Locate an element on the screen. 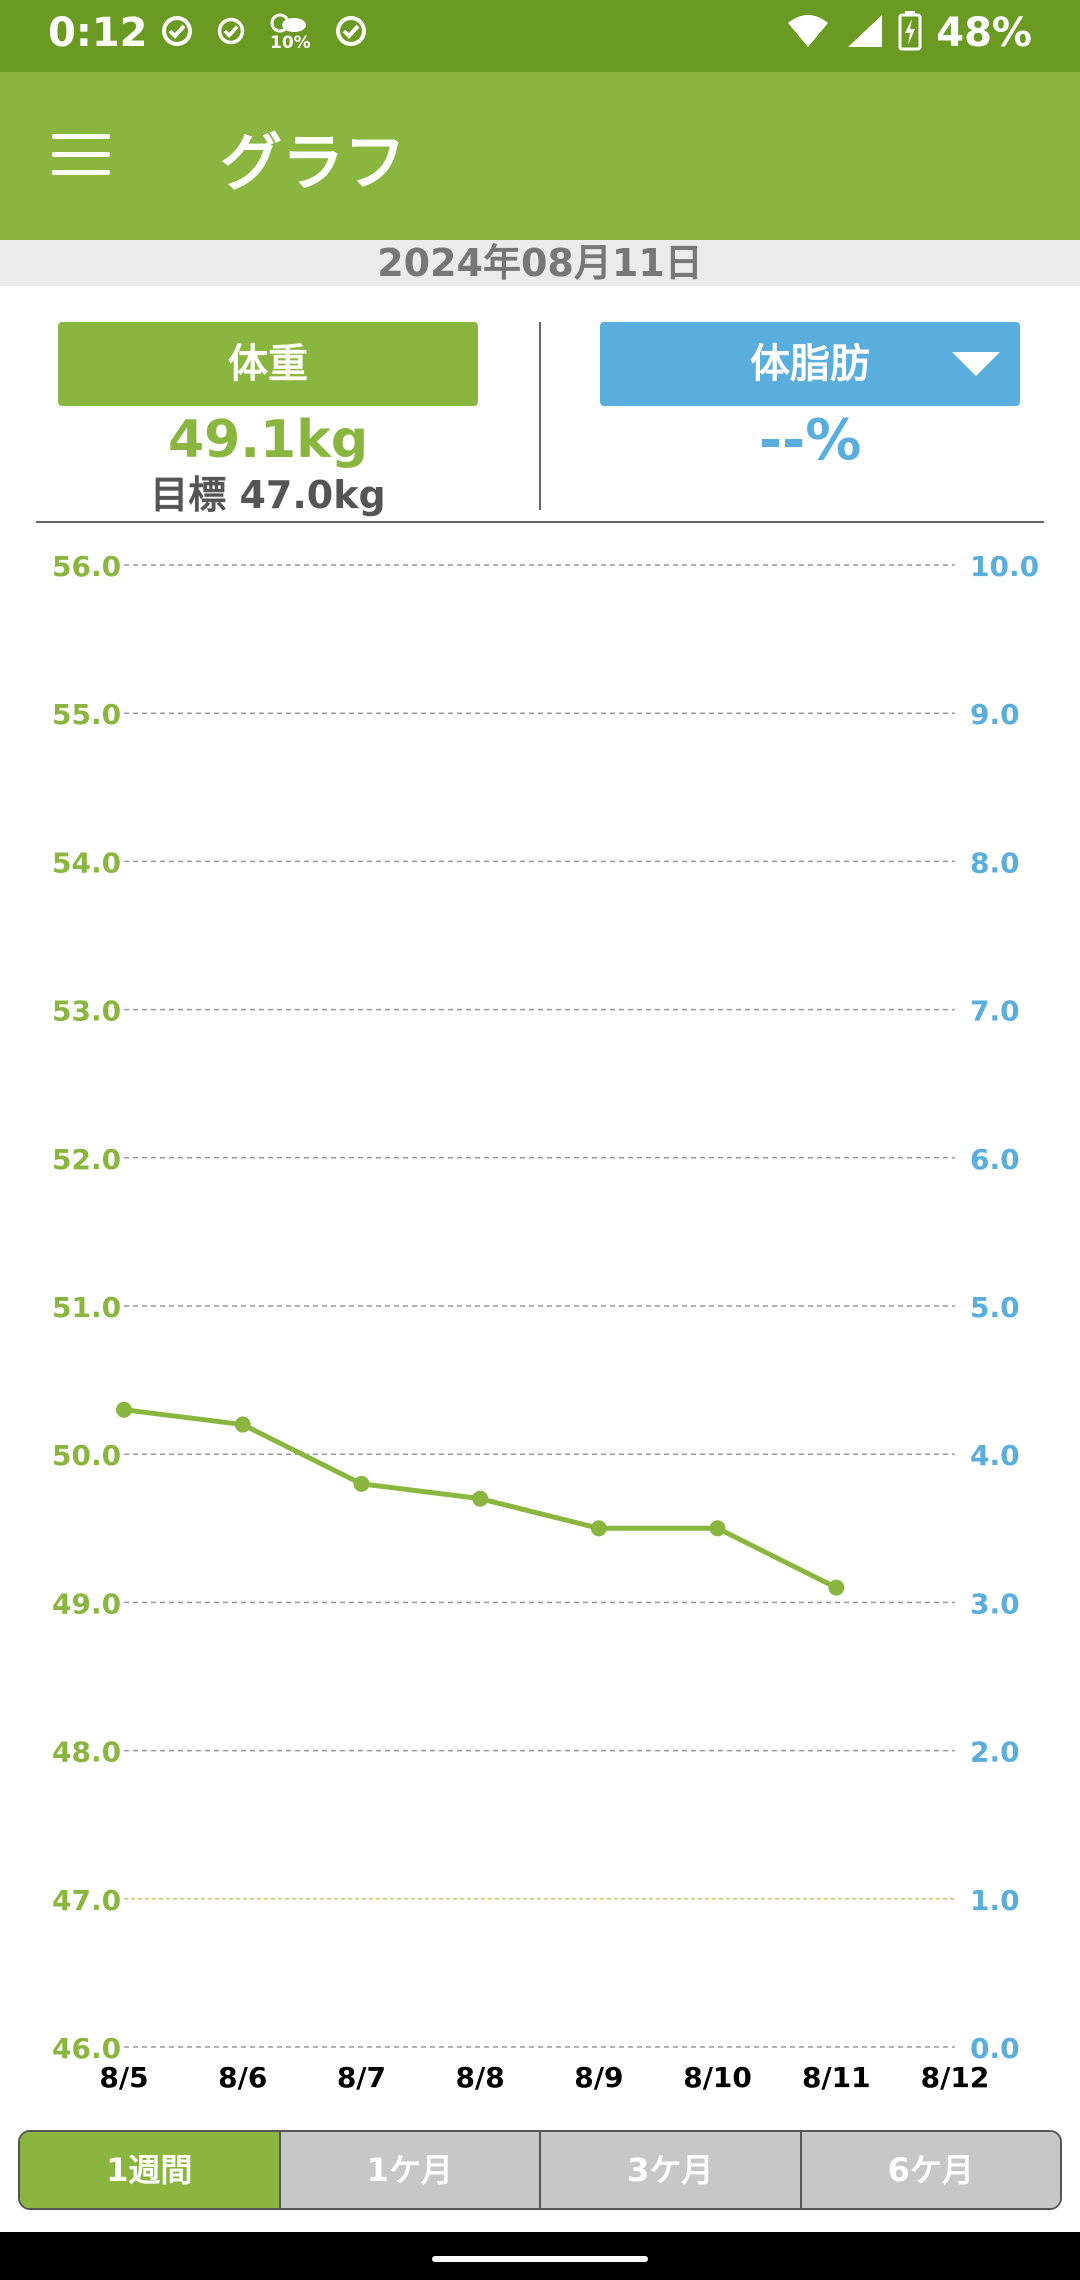  y-left-tick-label: 51.0 is located at coordinates (86, 1307).